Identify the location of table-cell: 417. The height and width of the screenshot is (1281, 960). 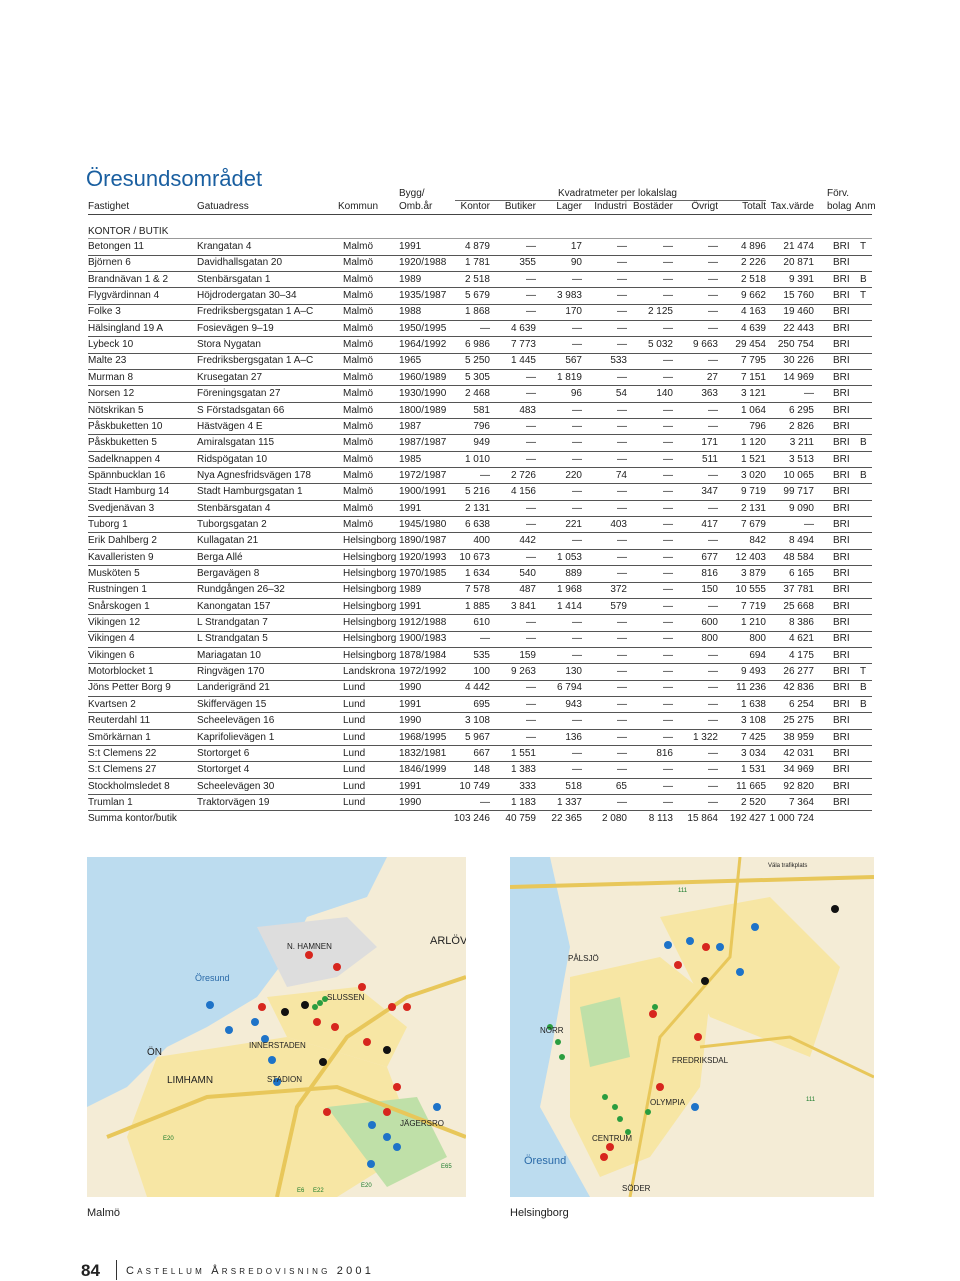
(709, 524).